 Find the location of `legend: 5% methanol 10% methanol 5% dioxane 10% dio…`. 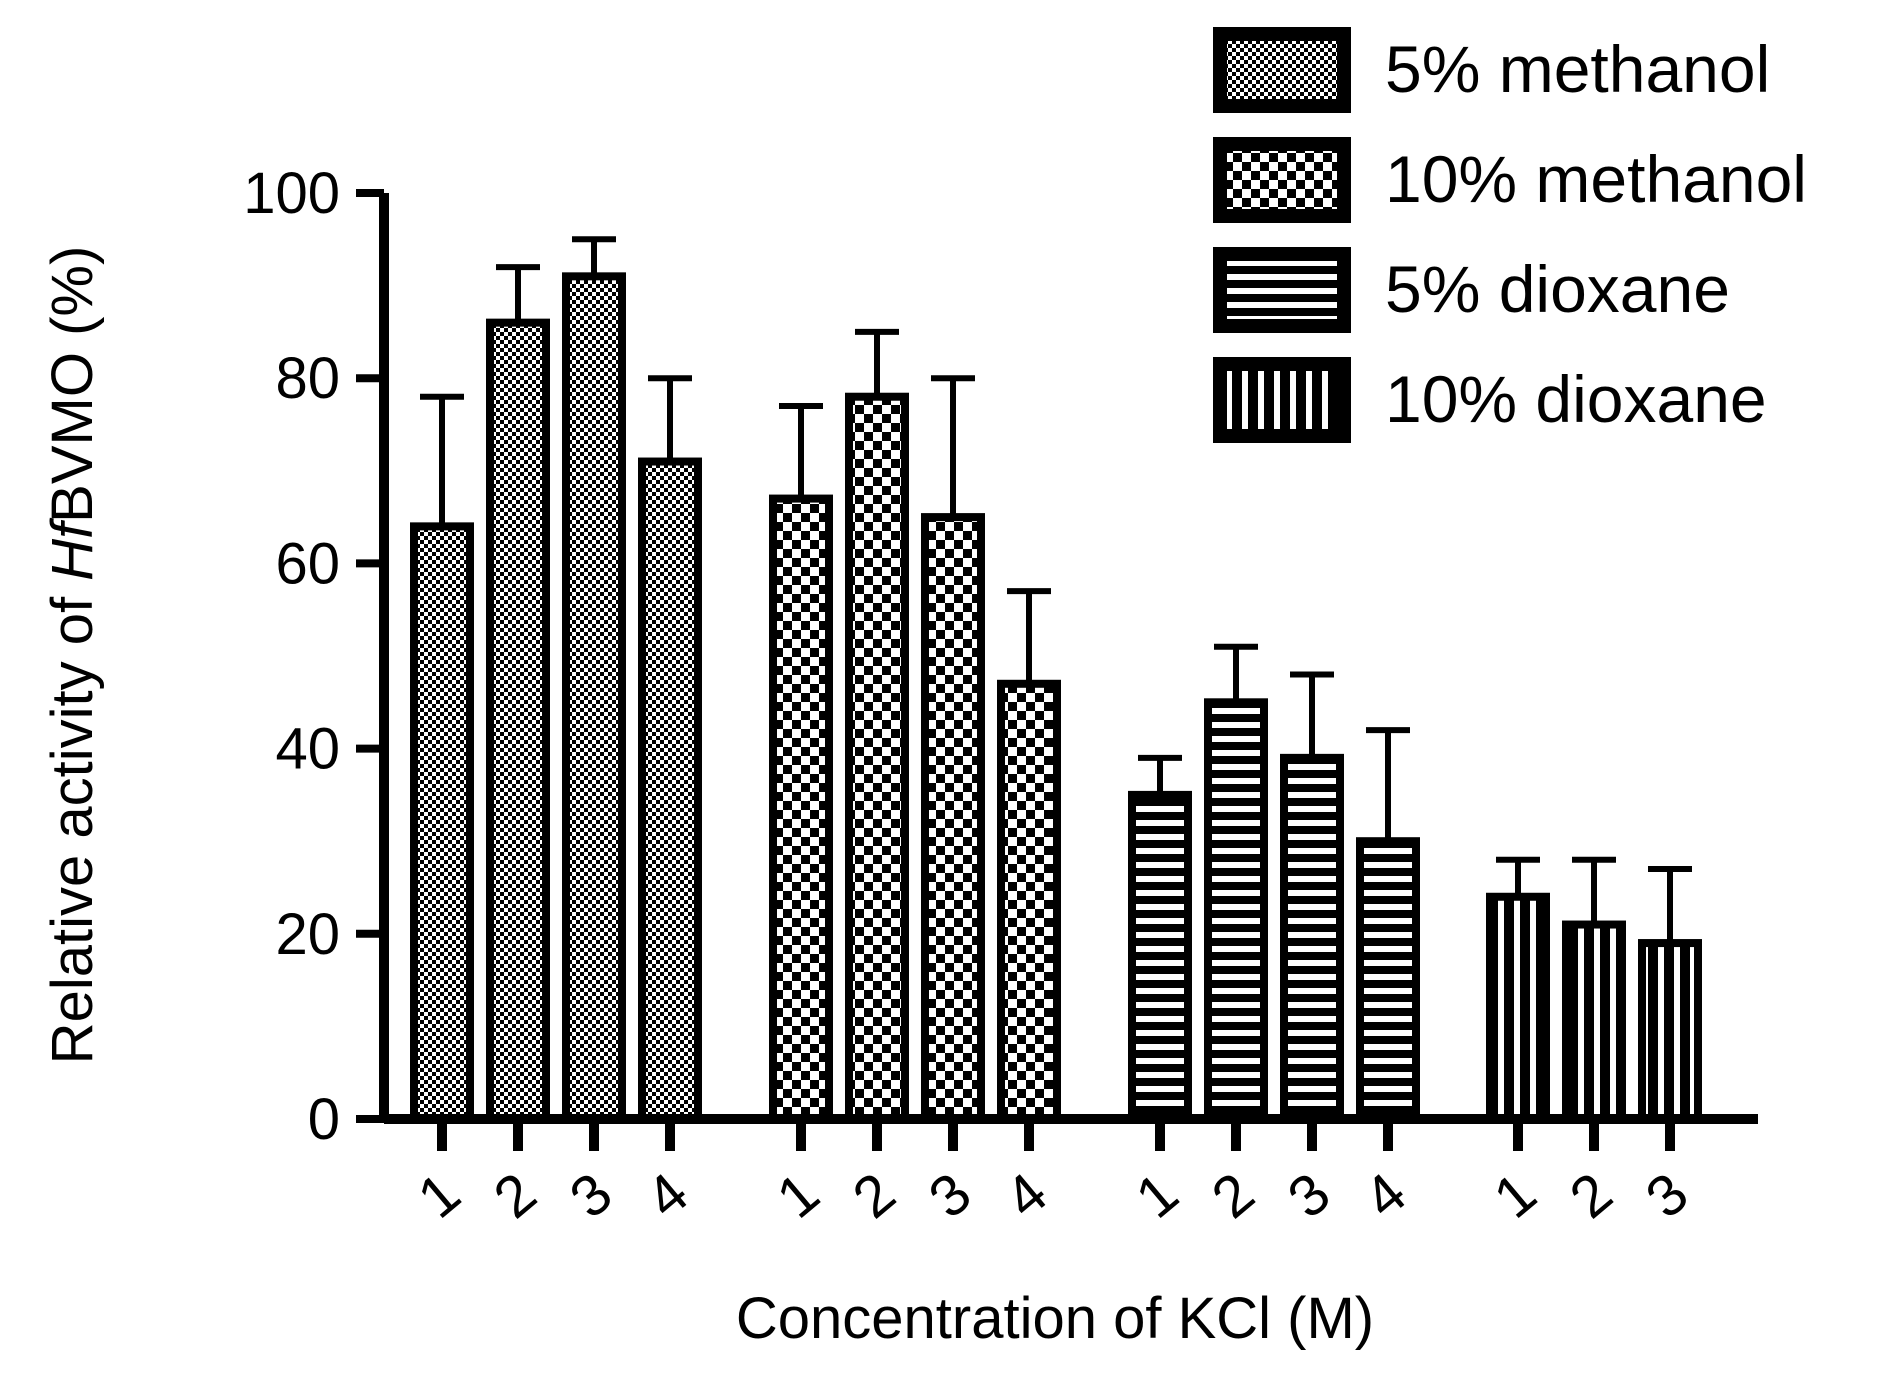

legend: 5% methanol 10% methanol 5% dioxane 10% dio… is located at coordinates (1510, 235).